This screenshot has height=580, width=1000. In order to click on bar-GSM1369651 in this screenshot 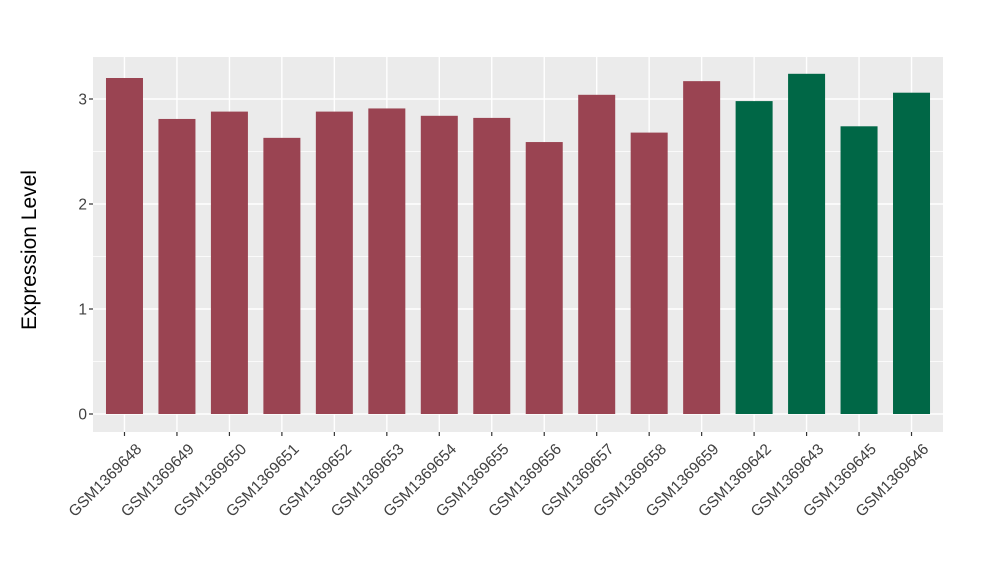, I will do `click(282, 275)`.